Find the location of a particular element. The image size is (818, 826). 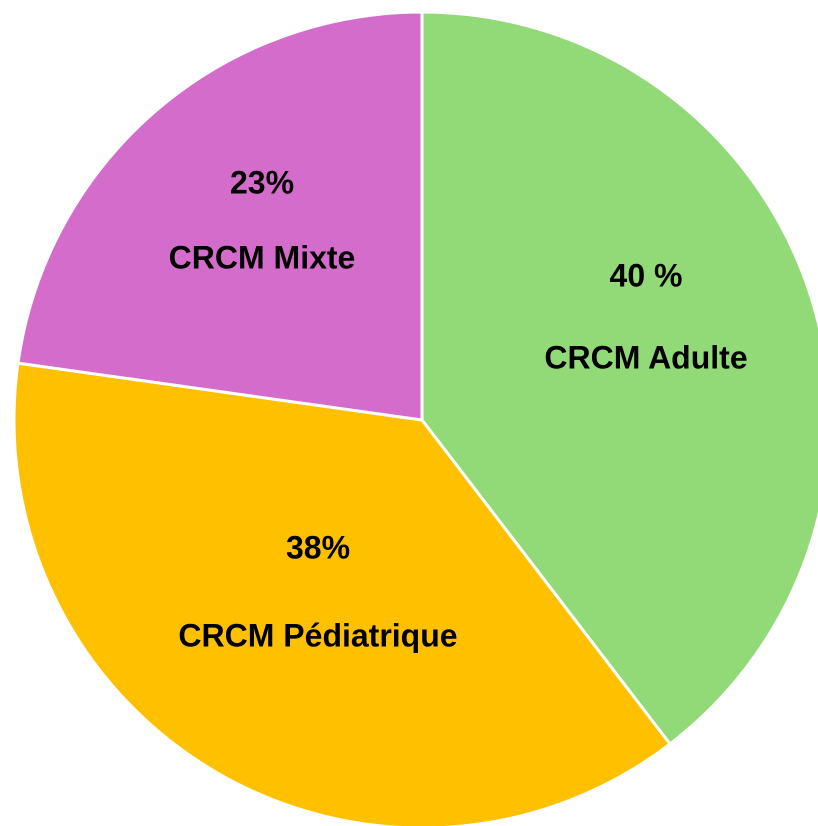

category-label: CRCM Pédiatrique is located at coordinates (317, 635).